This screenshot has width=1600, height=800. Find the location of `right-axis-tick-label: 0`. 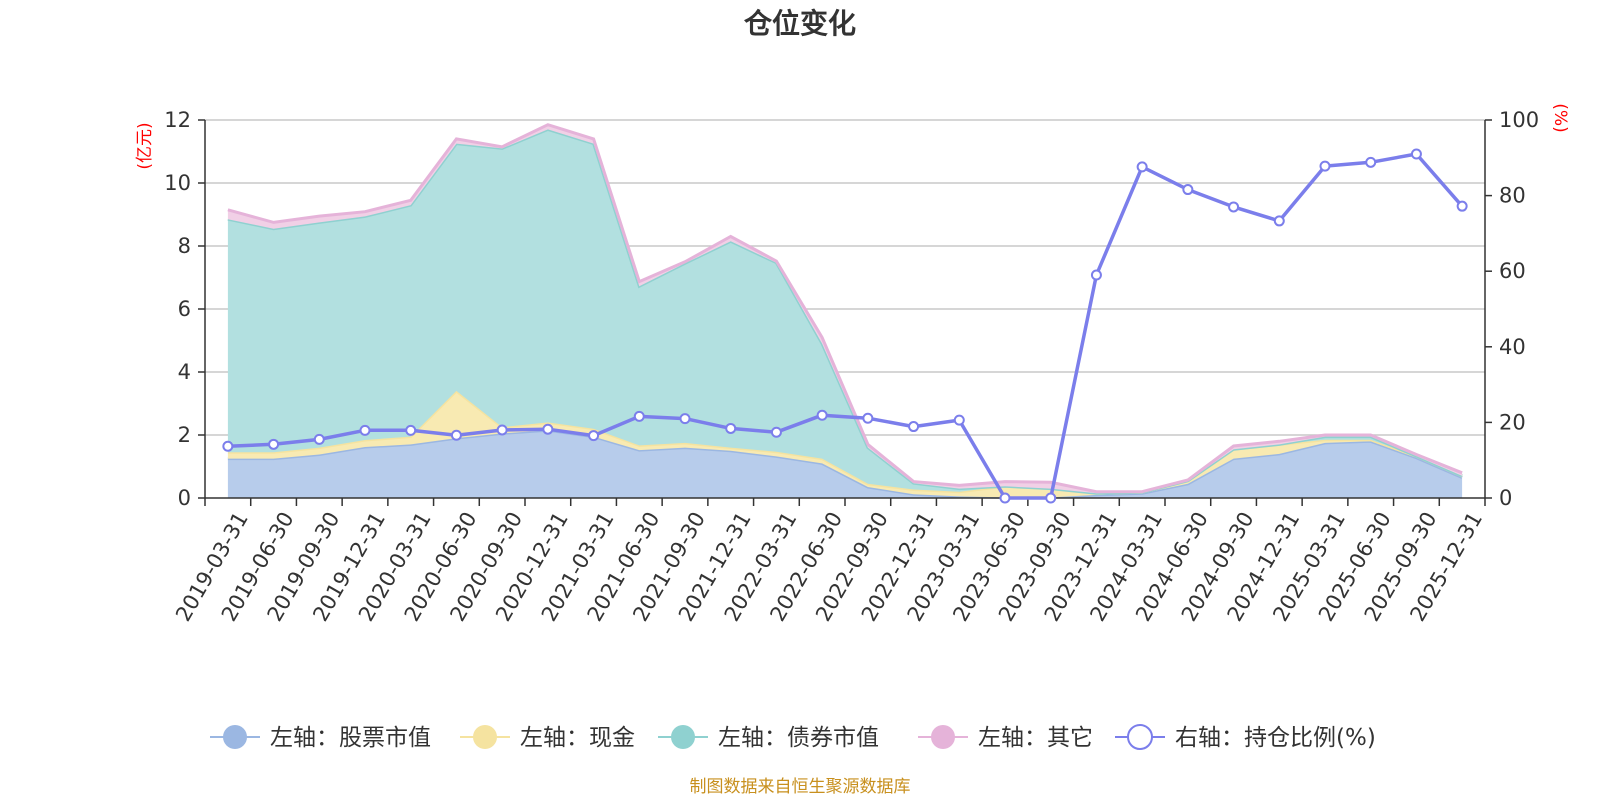

right-axis-tick-label: 0 is located at coordinates (1505, 498).